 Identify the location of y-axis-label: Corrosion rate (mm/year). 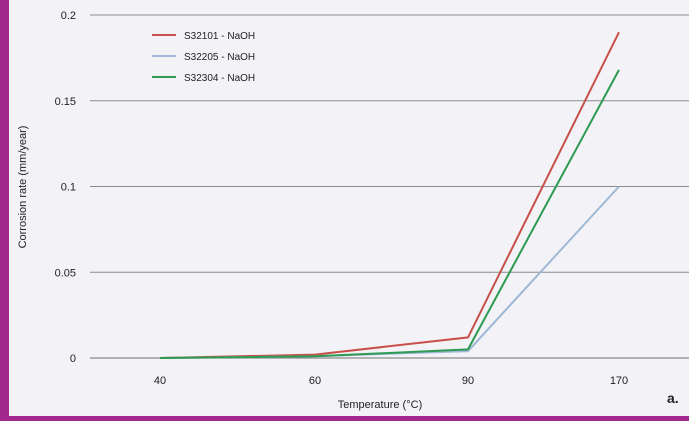
(23, 187).